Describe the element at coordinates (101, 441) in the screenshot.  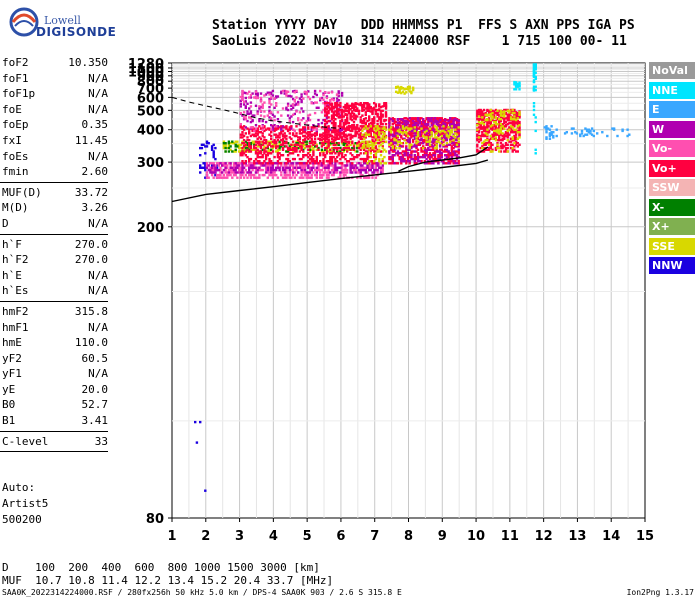
I see `param-value: 33` at that location.